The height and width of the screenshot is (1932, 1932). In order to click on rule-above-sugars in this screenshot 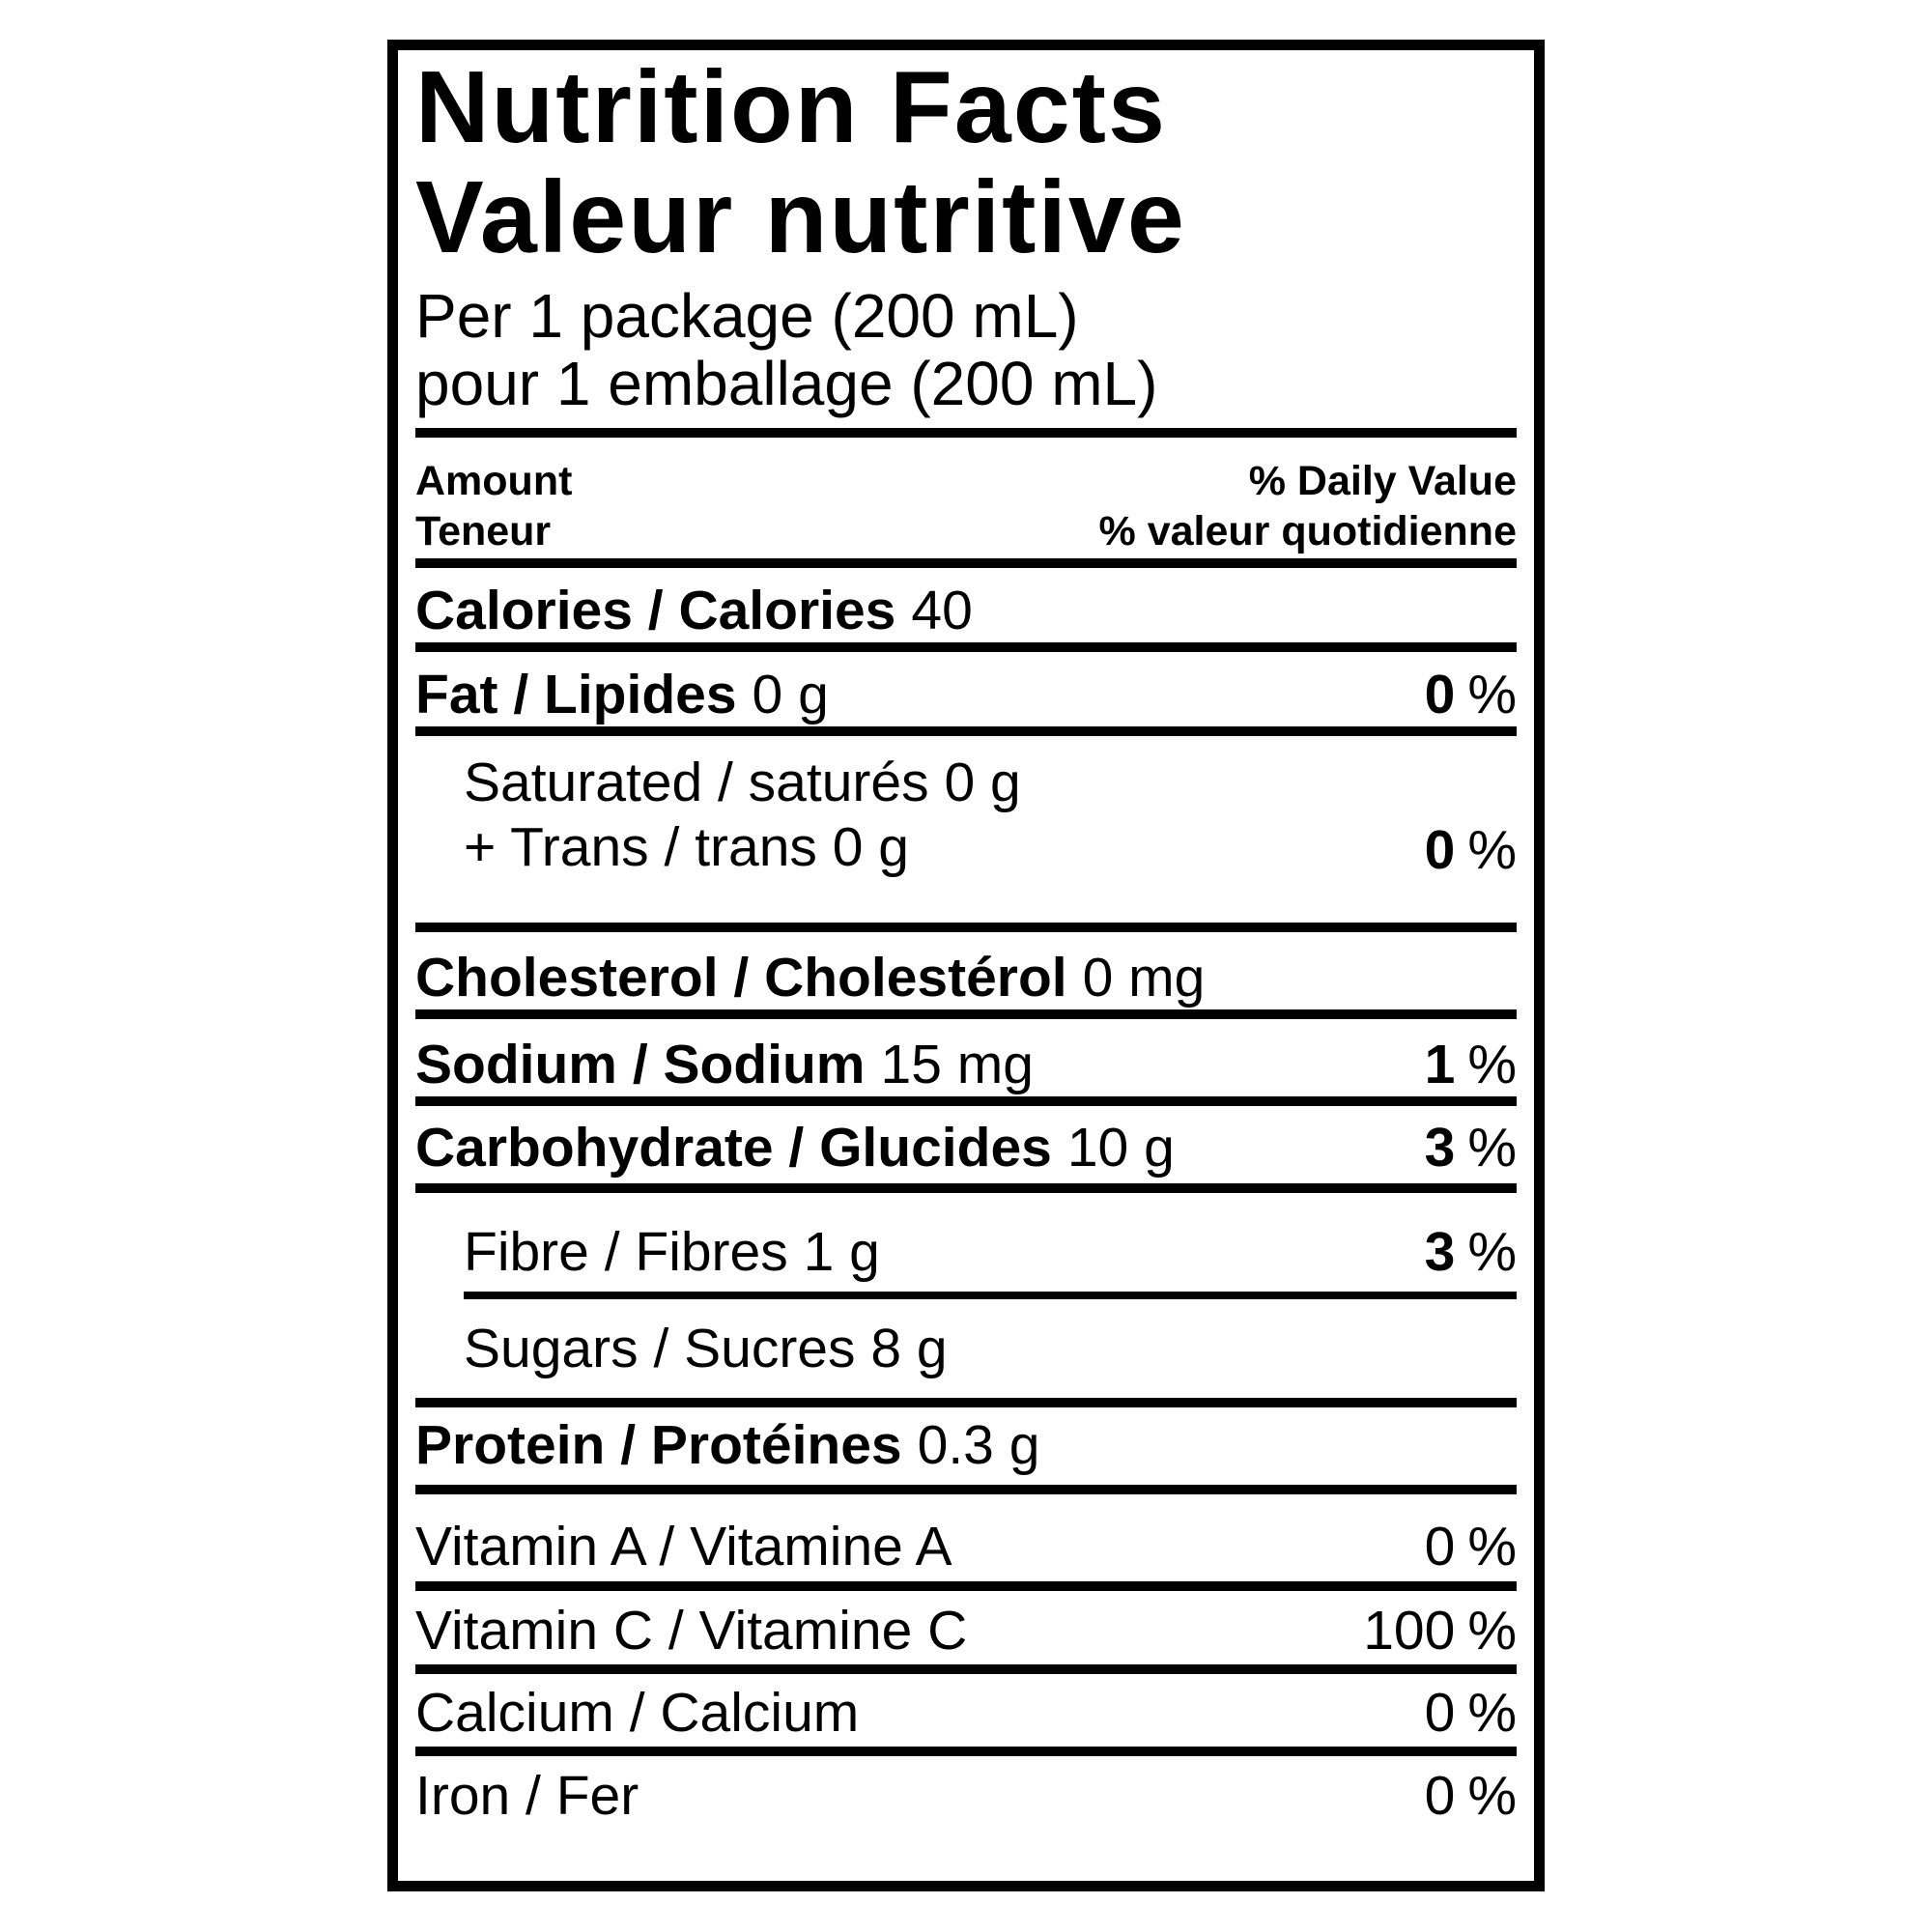, I will do `click(990, 1295)`.